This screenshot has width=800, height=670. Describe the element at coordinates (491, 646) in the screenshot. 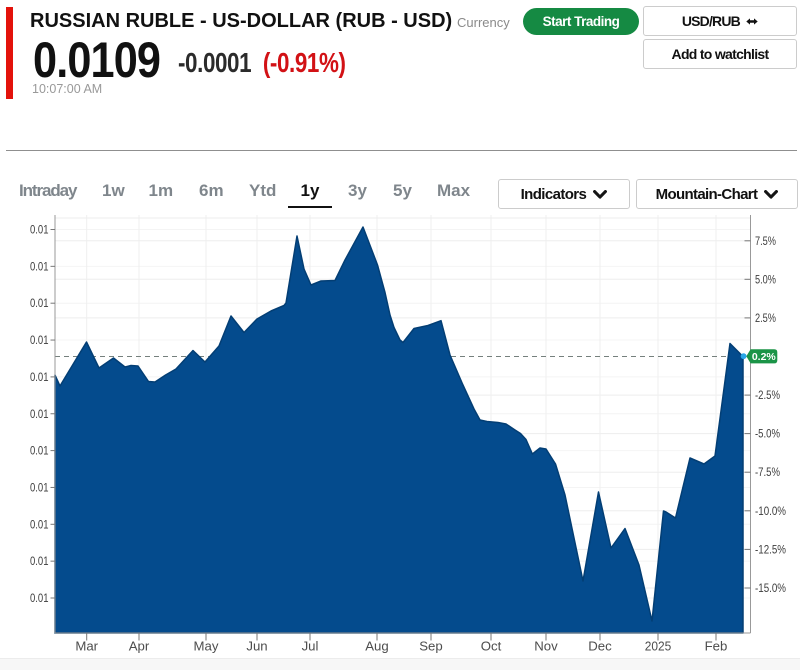

I see `svg-text: Oct` at that location.